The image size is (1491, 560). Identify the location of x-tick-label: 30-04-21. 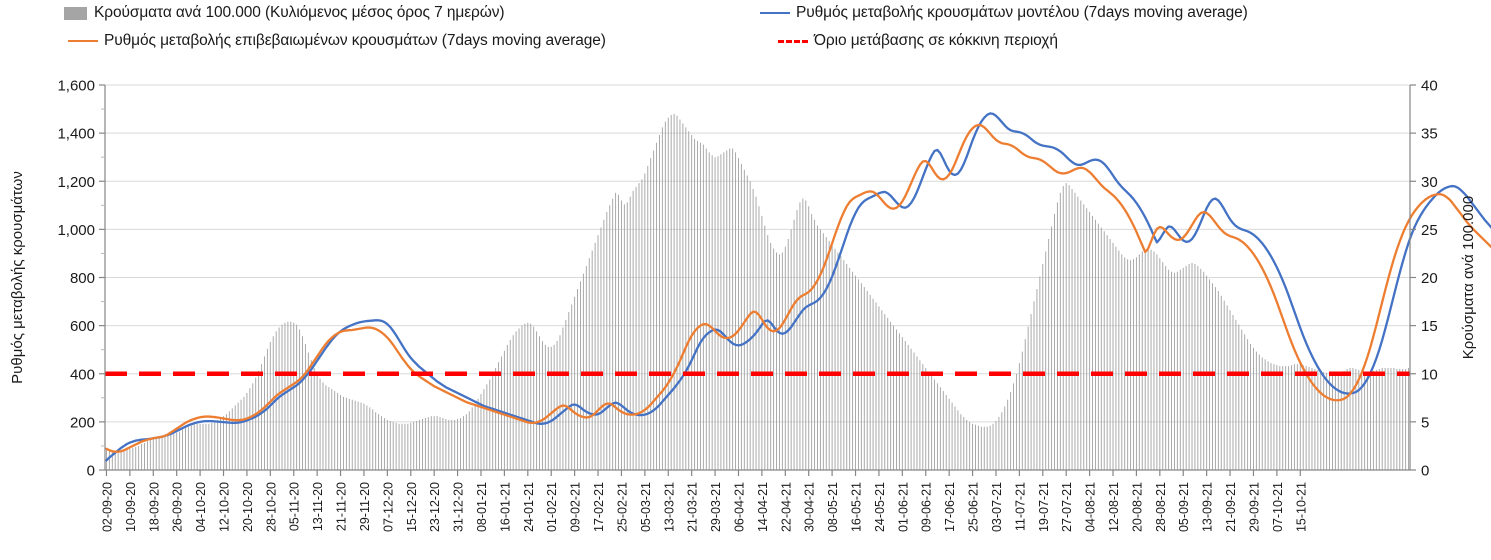
(810, 507).